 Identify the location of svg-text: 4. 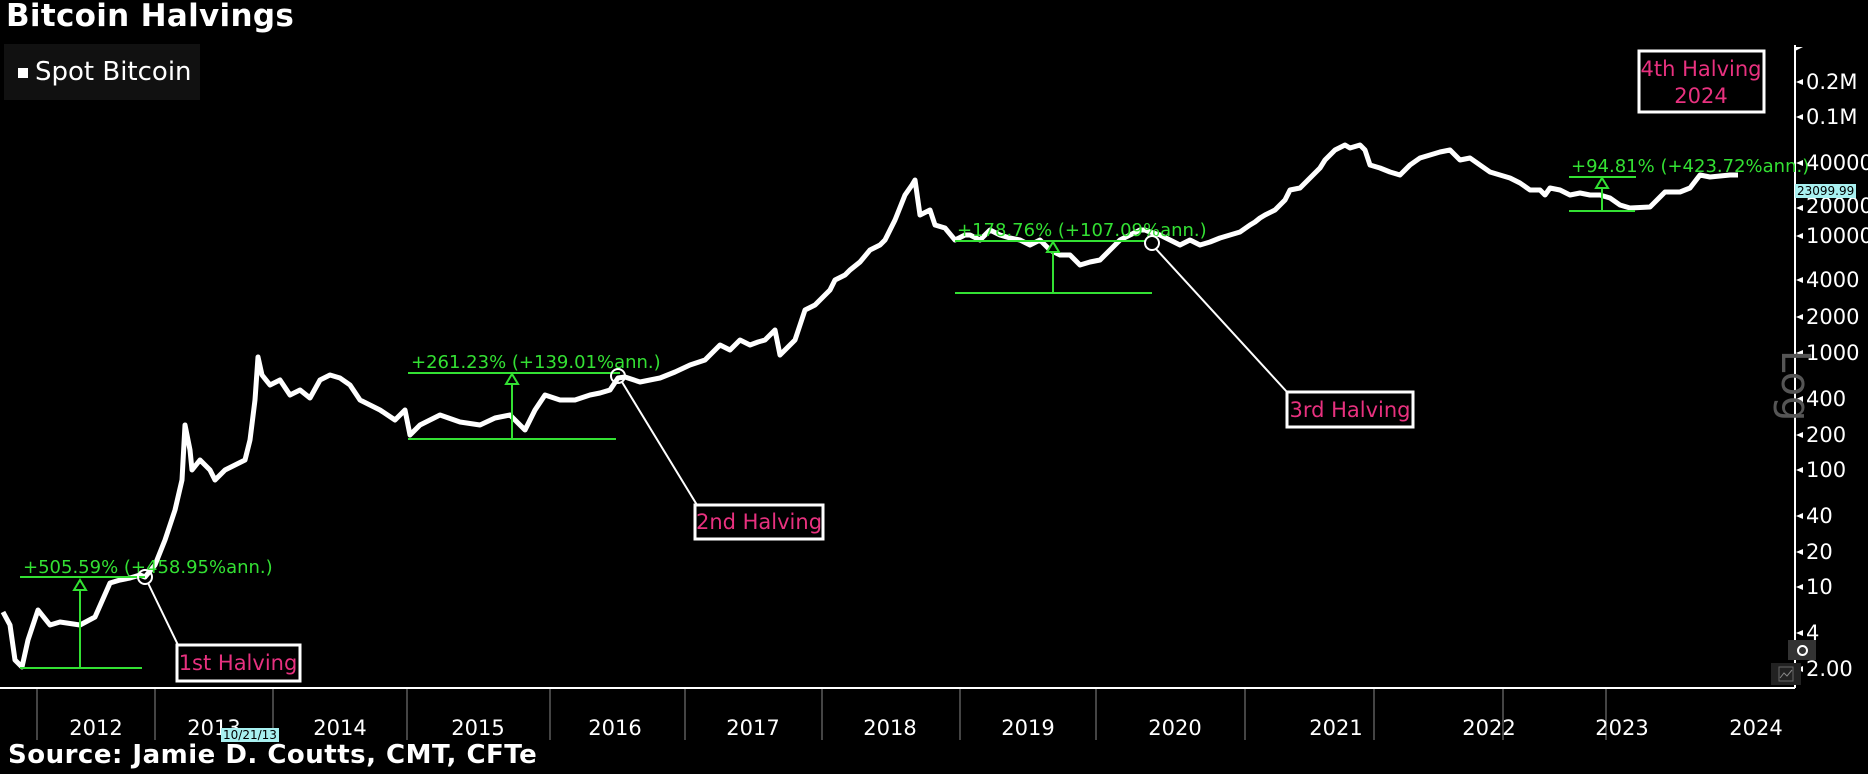
(1812, 633).